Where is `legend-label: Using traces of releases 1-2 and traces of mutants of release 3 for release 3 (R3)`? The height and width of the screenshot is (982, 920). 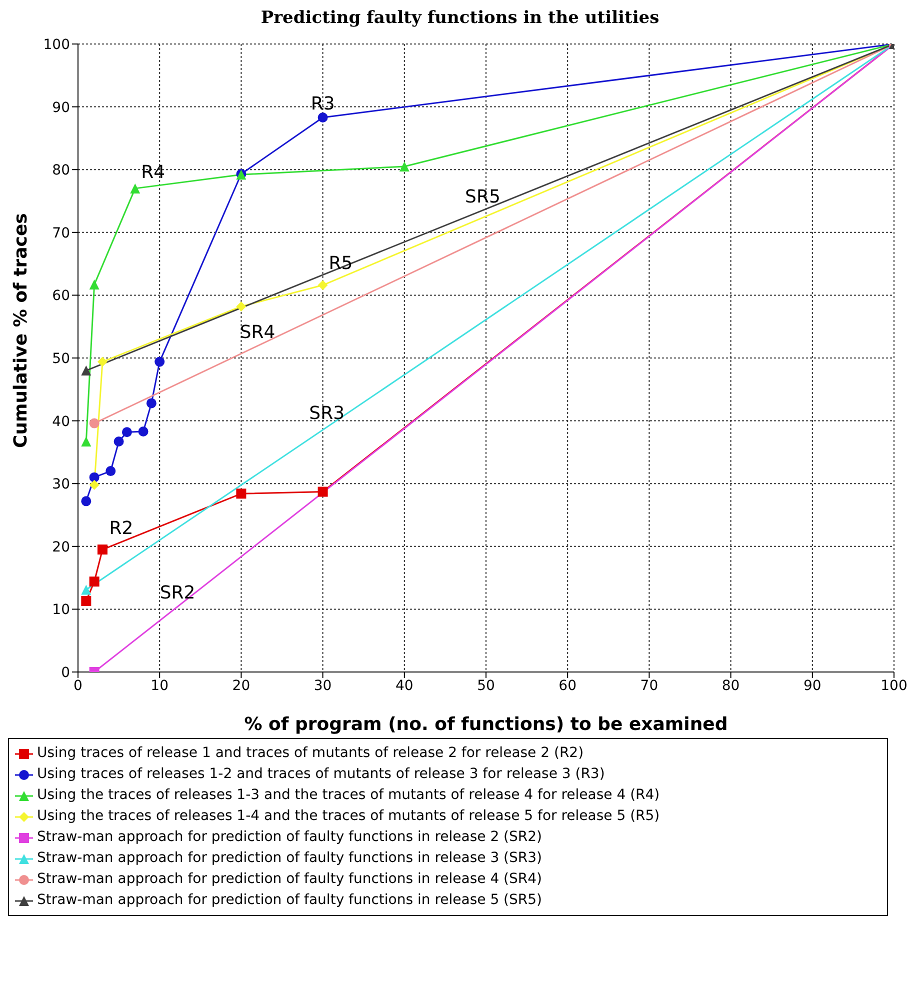
legend-label: Using traces of releases 1-2 and traces of mutants of release 3 for release 3 (R3) is located at coordinates (321, 774).